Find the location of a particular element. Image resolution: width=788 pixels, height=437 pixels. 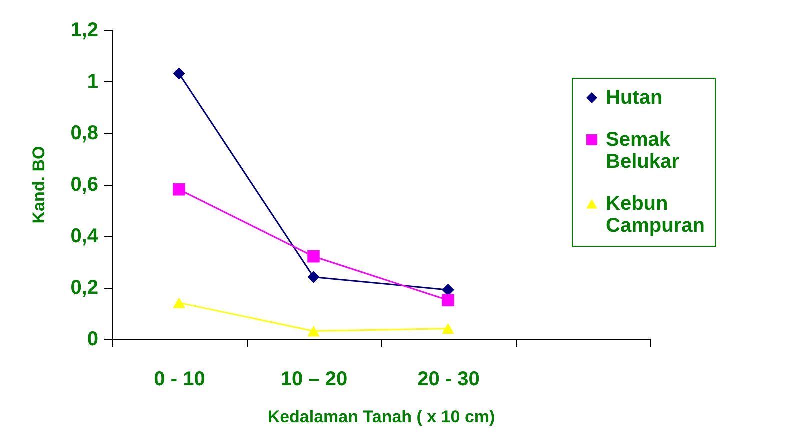

x-tick-label: 0 - 10 is located at coordinates (180, 379).